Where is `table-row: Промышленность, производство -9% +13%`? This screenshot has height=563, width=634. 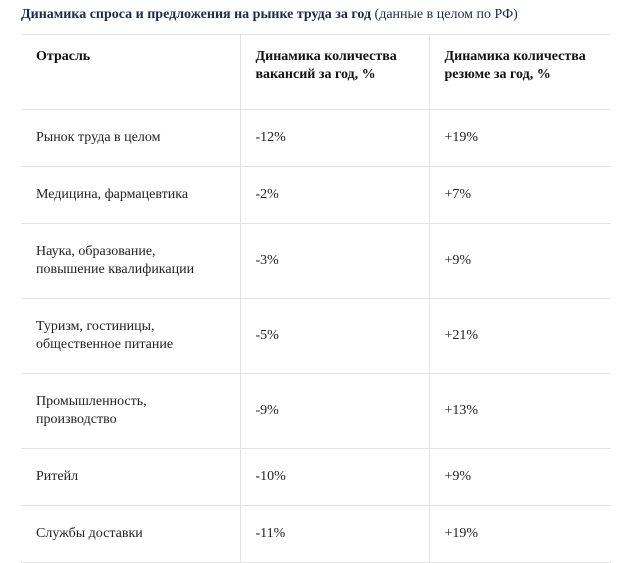 table-row: Промышленность, производство -9% +13% is located at coordinates (316, 411).